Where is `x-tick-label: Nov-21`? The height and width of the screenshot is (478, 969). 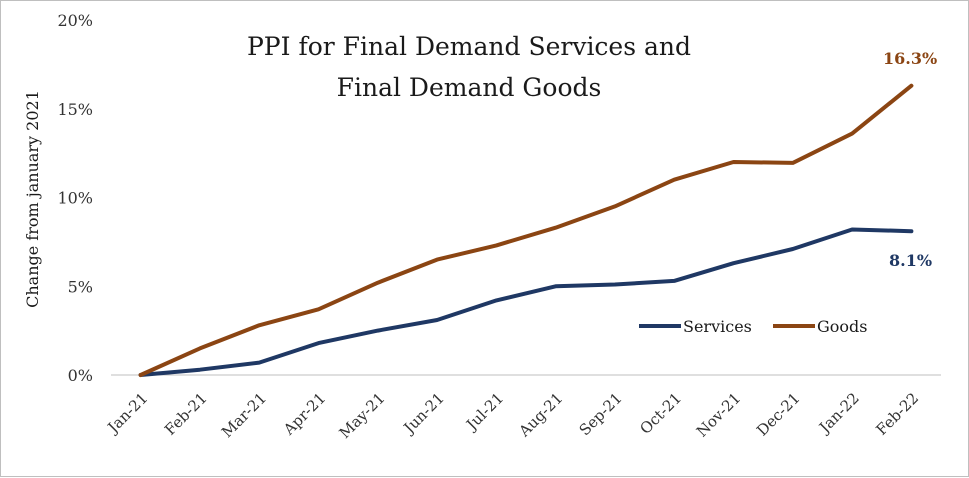 x-tick-label: Nov-21 is located at coordinates (718, 414).